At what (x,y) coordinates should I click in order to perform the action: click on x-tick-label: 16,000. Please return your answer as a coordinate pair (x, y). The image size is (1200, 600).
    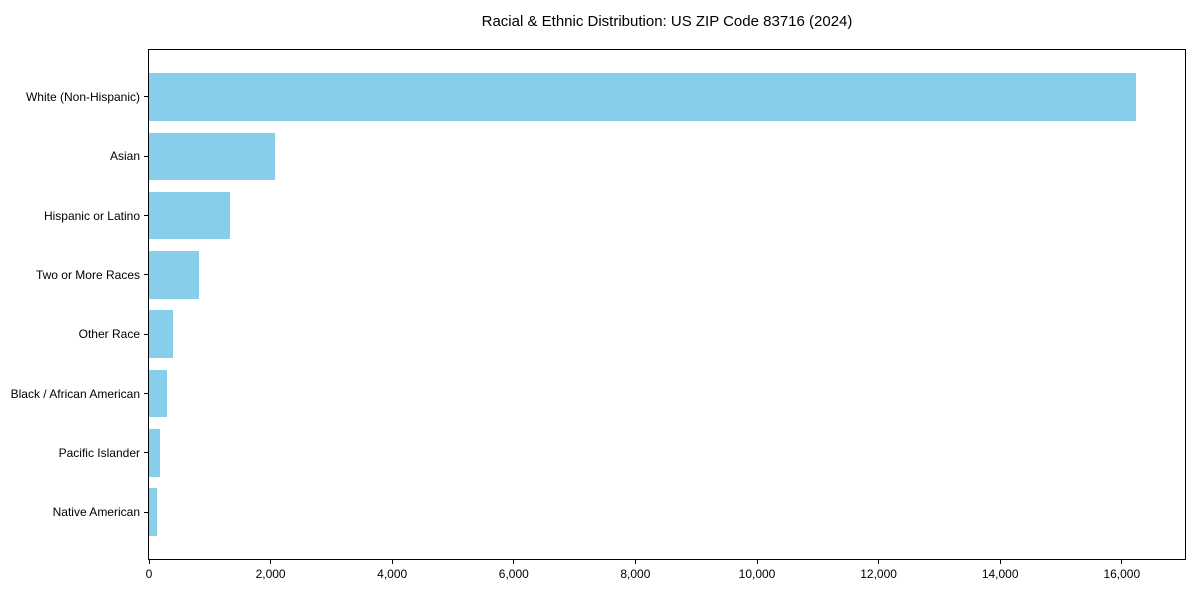
    Looking at the image, I should click on (1122, 574).